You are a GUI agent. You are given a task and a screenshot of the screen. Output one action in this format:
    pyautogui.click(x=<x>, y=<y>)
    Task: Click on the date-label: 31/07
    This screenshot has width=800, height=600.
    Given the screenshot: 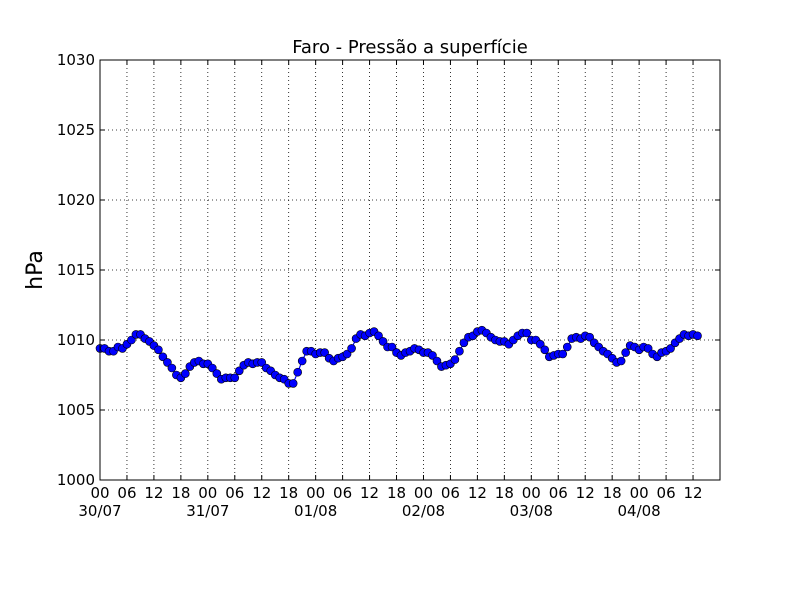 What is the action you would take?
    pyautogui.click(x=207, y=511)
    